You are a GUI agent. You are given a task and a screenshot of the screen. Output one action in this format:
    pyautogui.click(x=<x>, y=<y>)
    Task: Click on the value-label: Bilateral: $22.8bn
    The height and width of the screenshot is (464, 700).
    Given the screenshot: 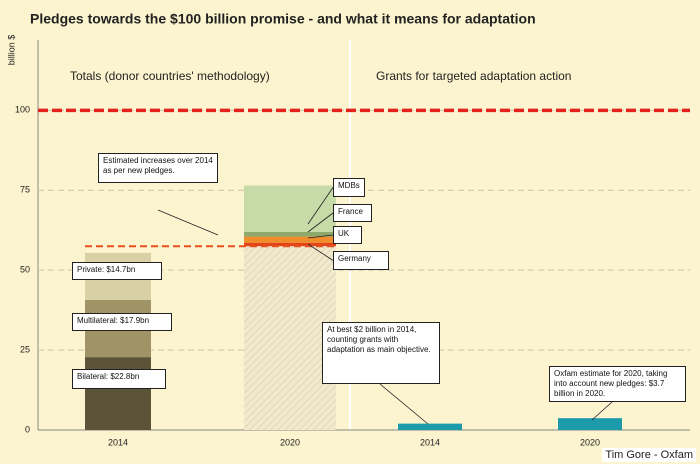 What is the action you would take?
    pyautogui.click(x=119, y=379)
    